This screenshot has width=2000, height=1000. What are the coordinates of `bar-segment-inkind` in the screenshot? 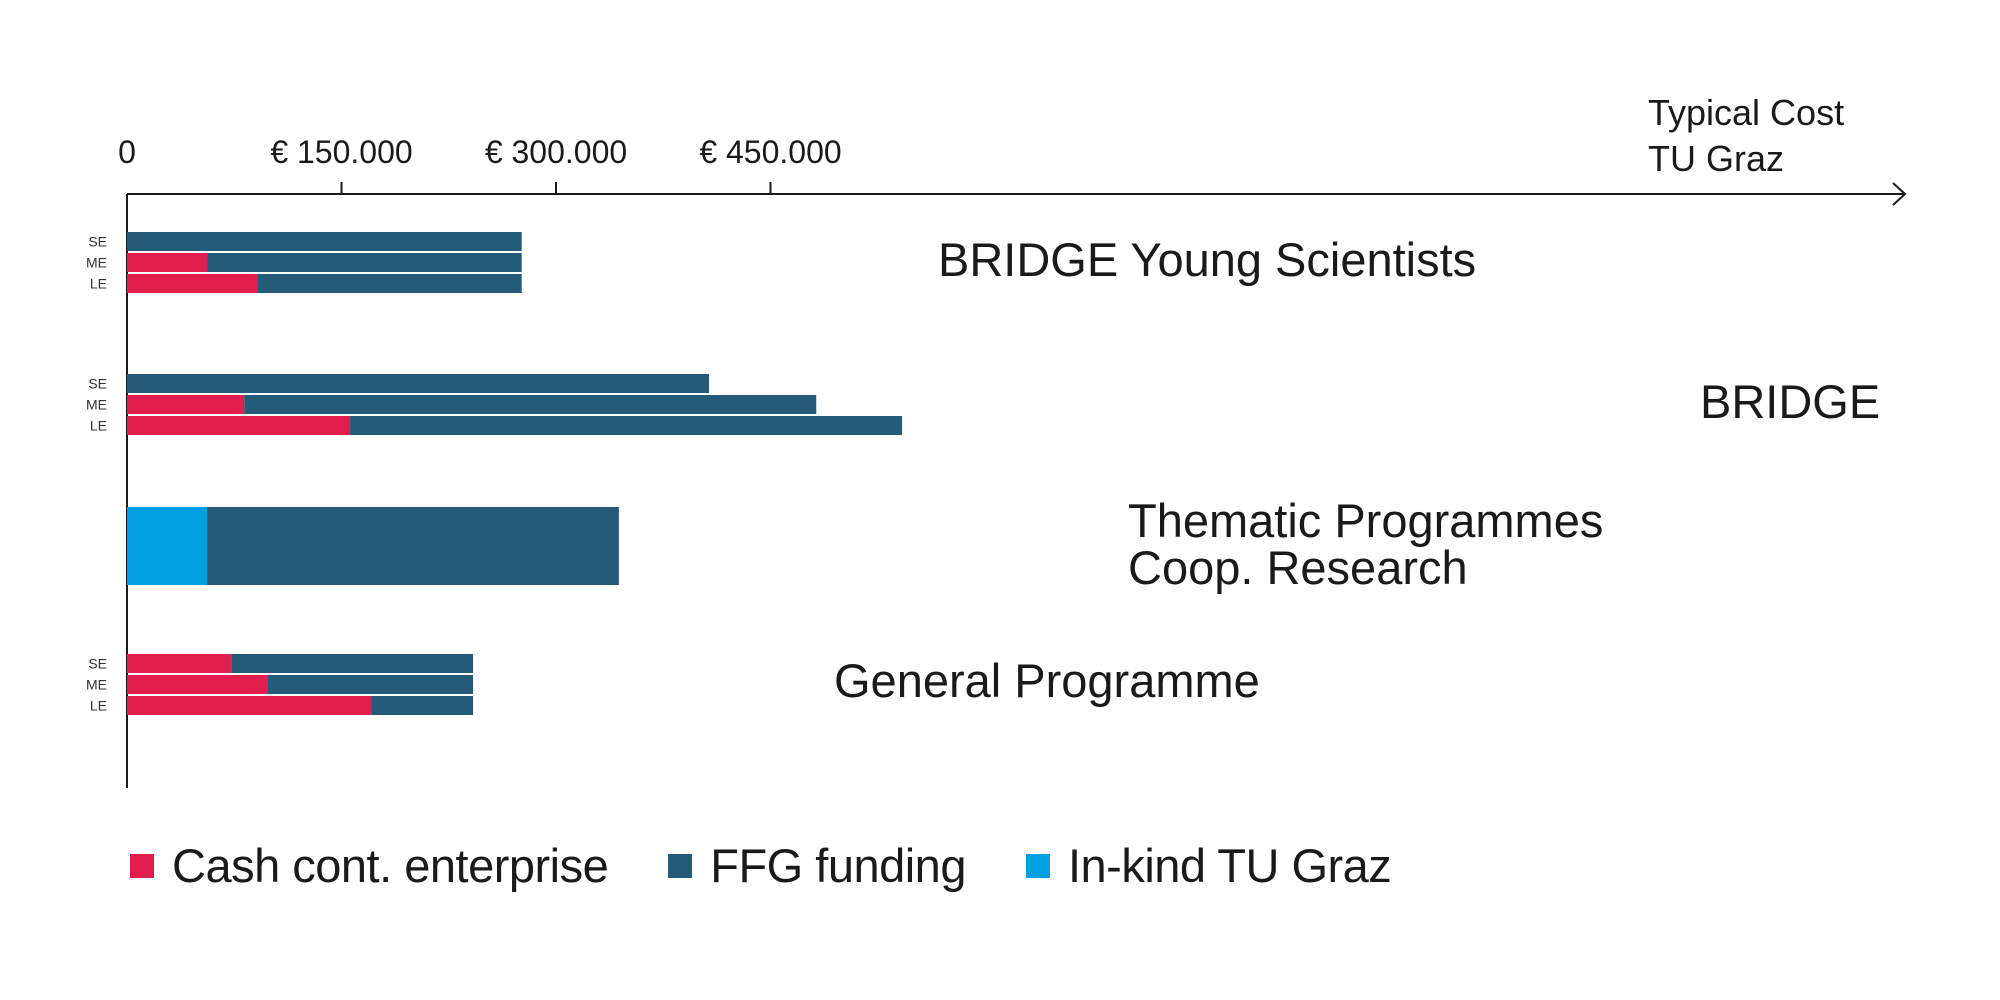 It's located at (167, 546).